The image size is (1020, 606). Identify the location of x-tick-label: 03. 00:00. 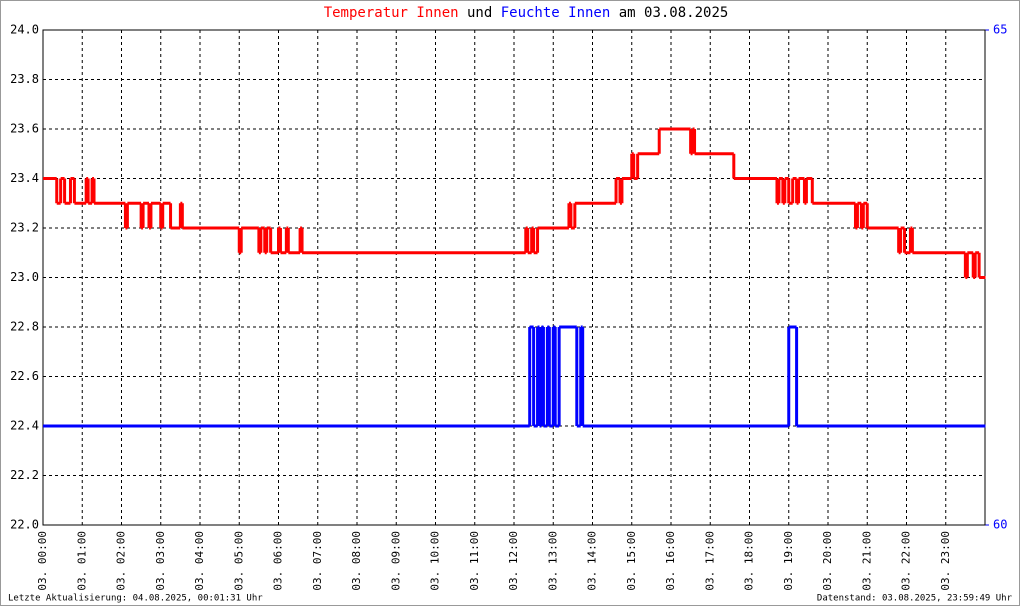
(42, 561).